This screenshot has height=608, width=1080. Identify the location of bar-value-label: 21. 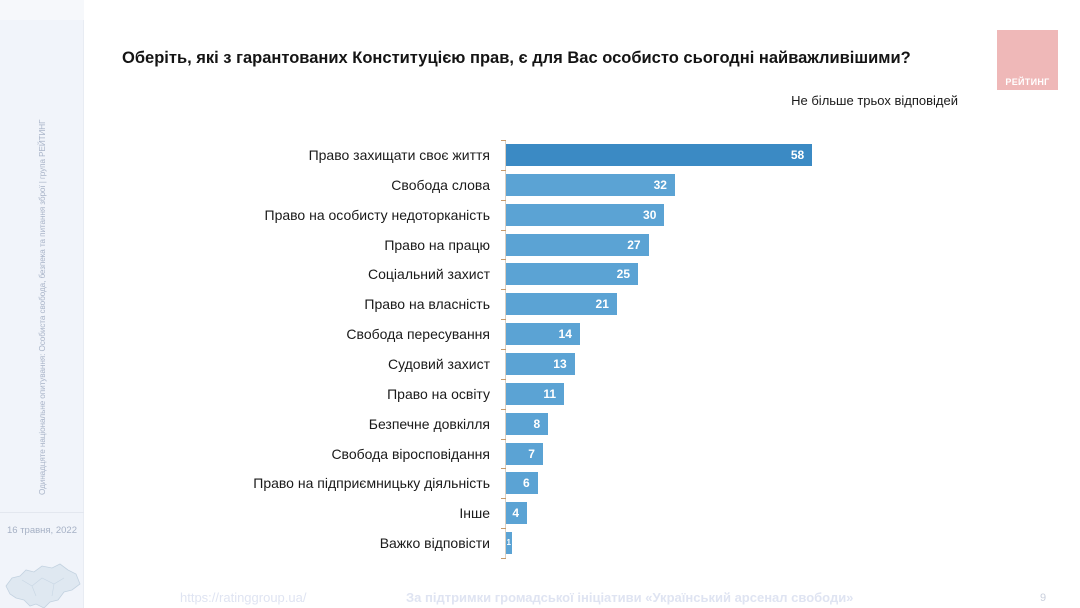
(602, 304).